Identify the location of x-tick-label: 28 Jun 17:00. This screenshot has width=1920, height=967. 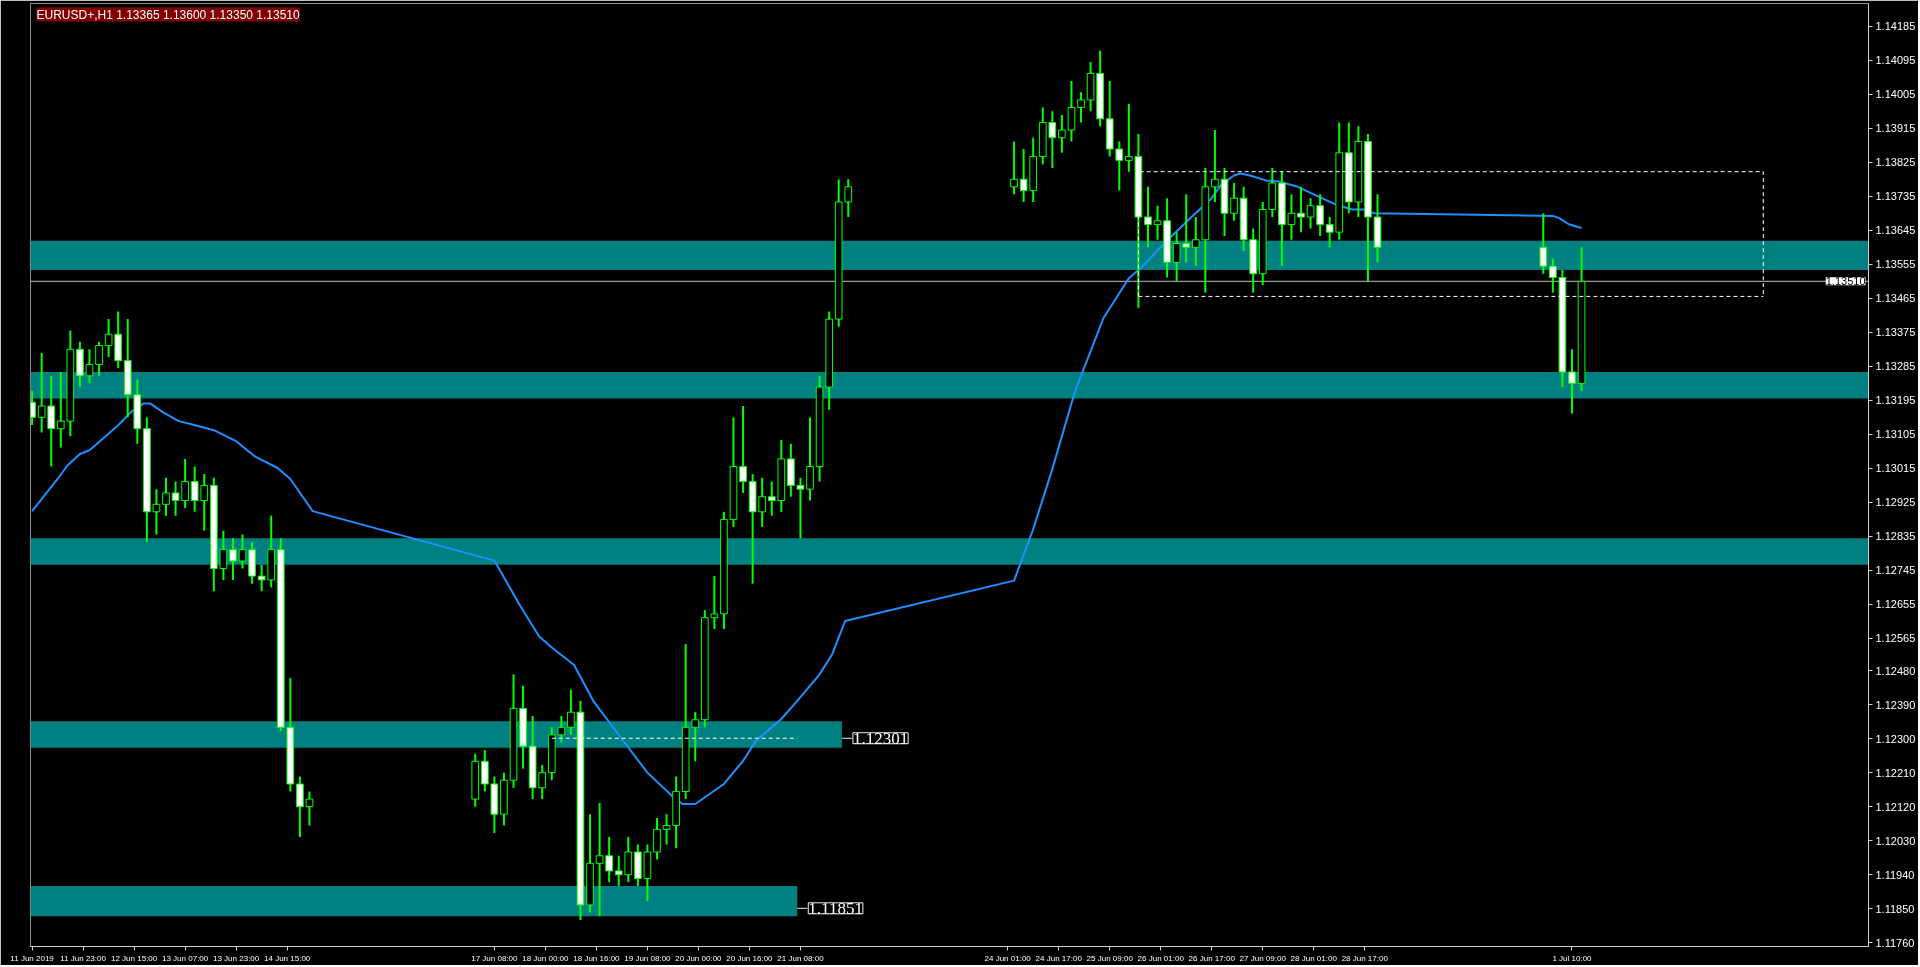
(1365, 958).